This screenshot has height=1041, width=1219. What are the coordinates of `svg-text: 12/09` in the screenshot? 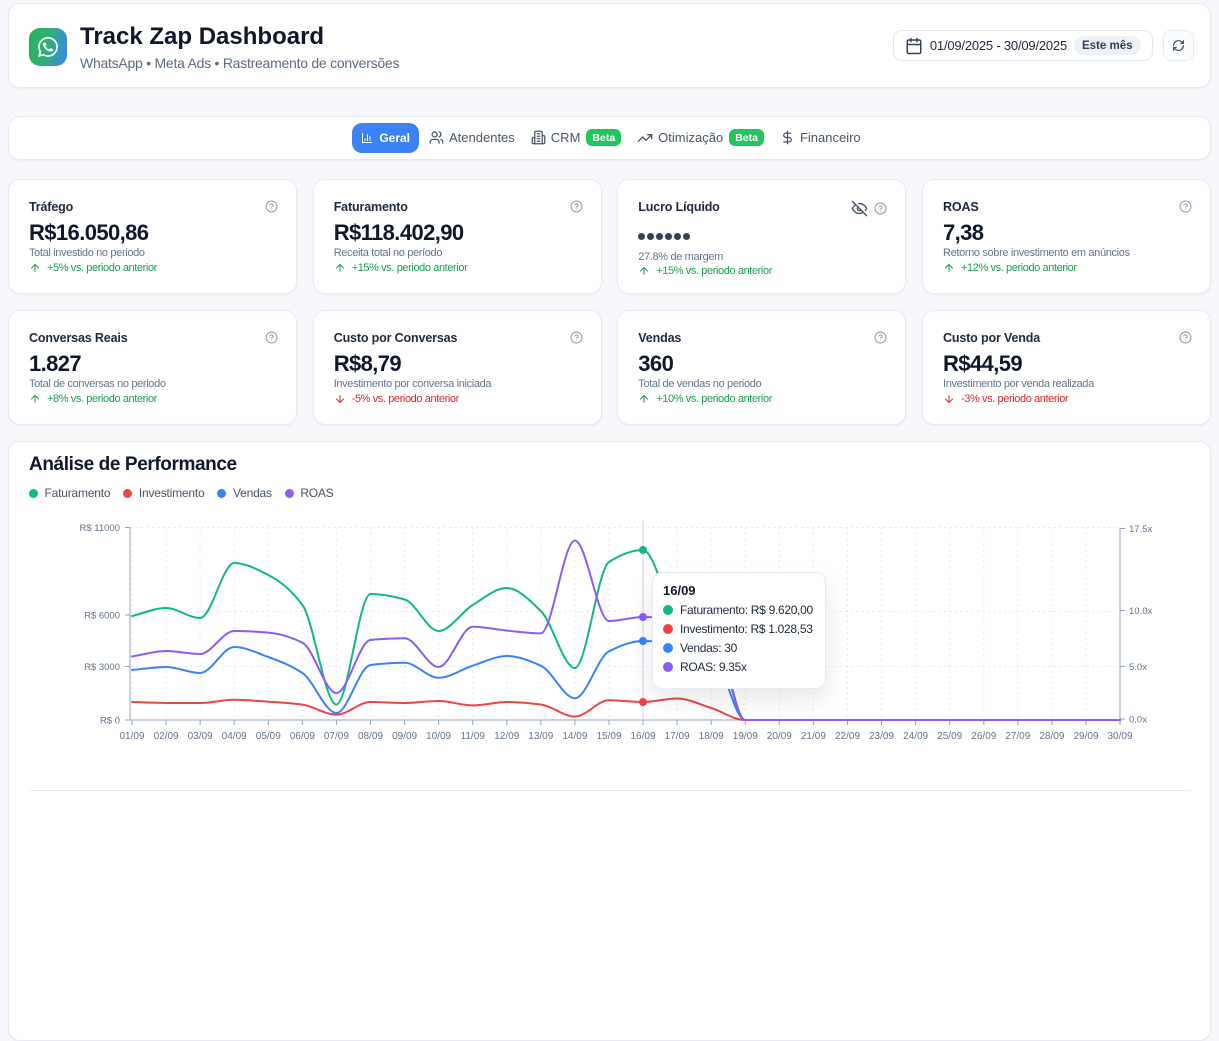 It's located at (506, 736).